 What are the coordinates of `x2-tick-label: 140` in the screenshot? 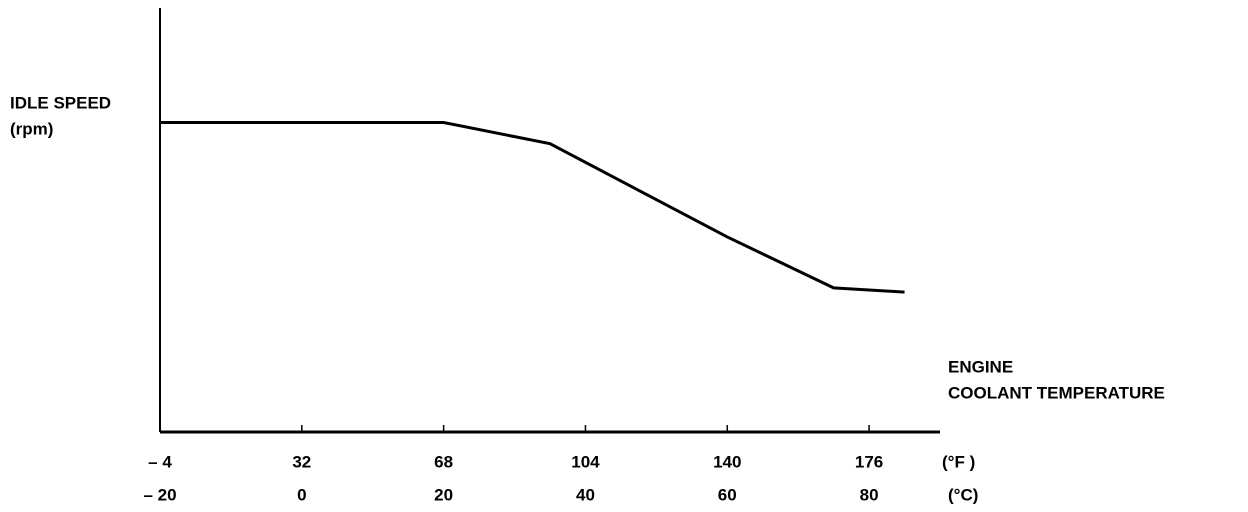 It's located at (727, 461).